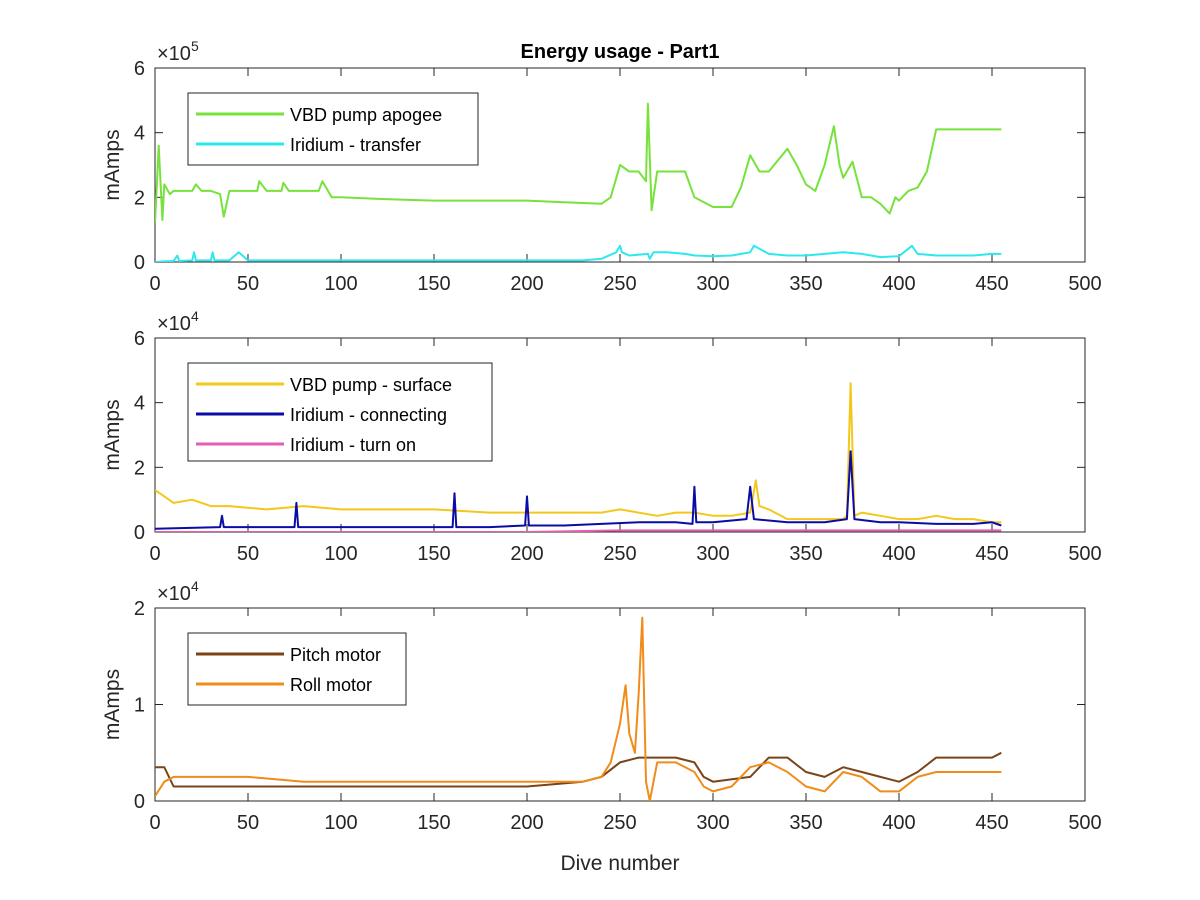 This screenshot has width=1200, height=900. Describe the element at coordinates (371, 385) in the screenshot. I see `legend-label: VBD pump - surface` at that location.